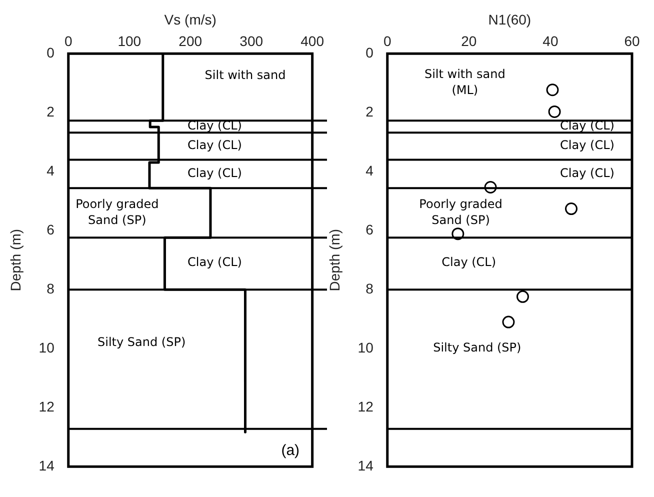 This screenshot has height=497, width=654. I want to click on annotation: Silt with sand, so click(245, 75).